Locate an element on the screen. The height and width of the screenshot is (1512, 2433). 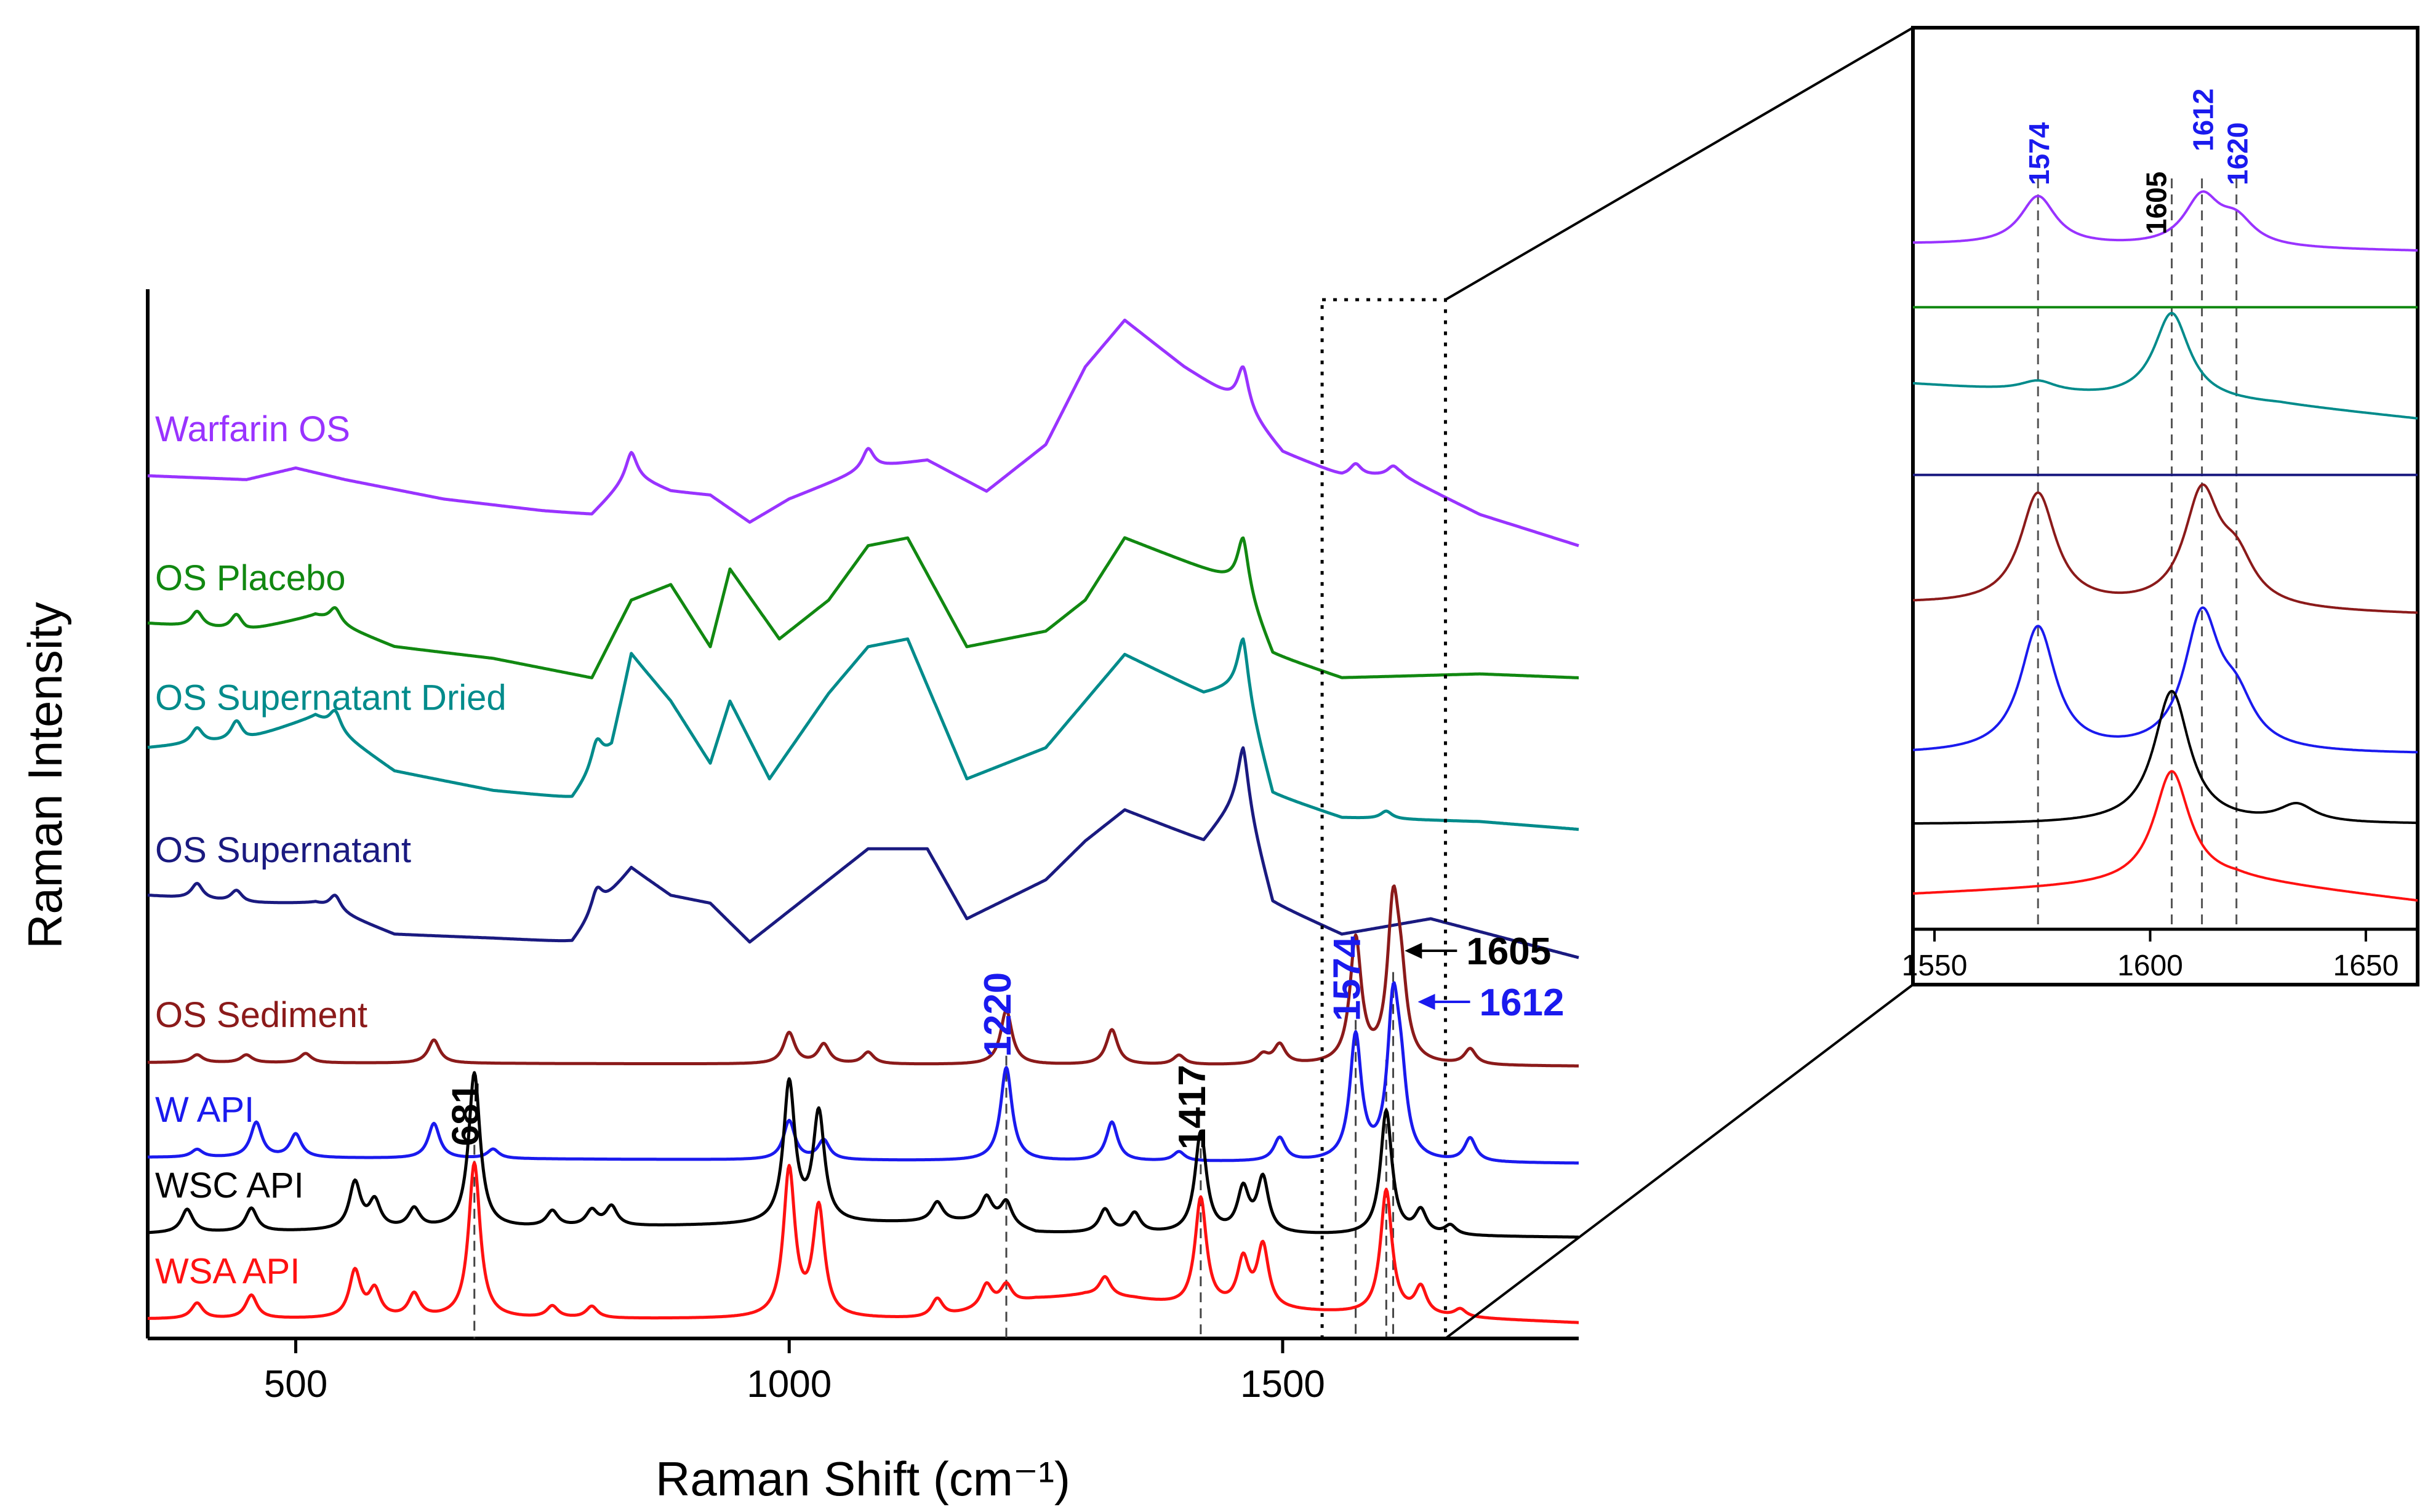
main-peak-annotations: 681 1220 1417 1574 1605 1612 is located at coordinates (1005, 1040).